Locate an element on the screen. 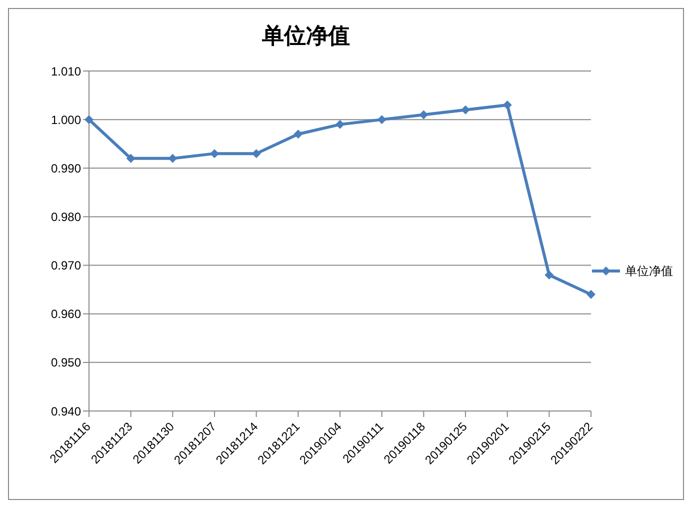 The height and width of the screenshot is (507, 691). y-tick-label: 1.000 is located at coordinates (66, 119).